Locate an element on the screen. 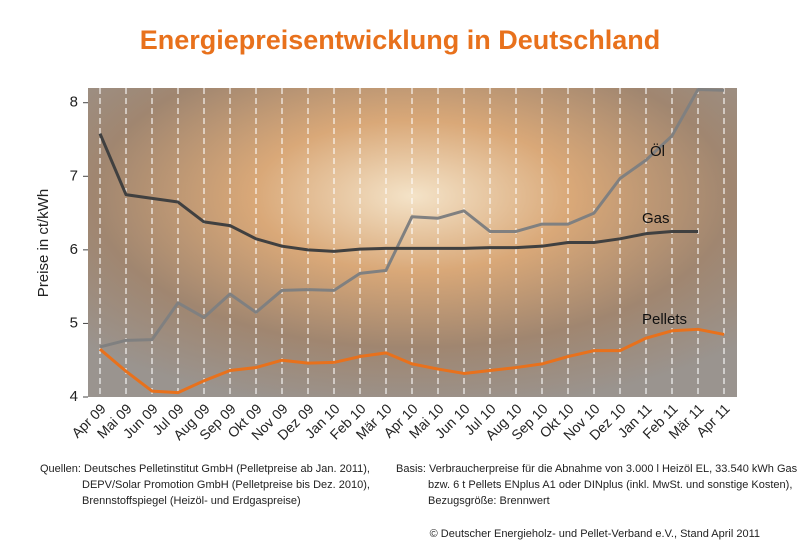  y-axis-label: Preise in ct/kWh is located at coordinates (43, 243).